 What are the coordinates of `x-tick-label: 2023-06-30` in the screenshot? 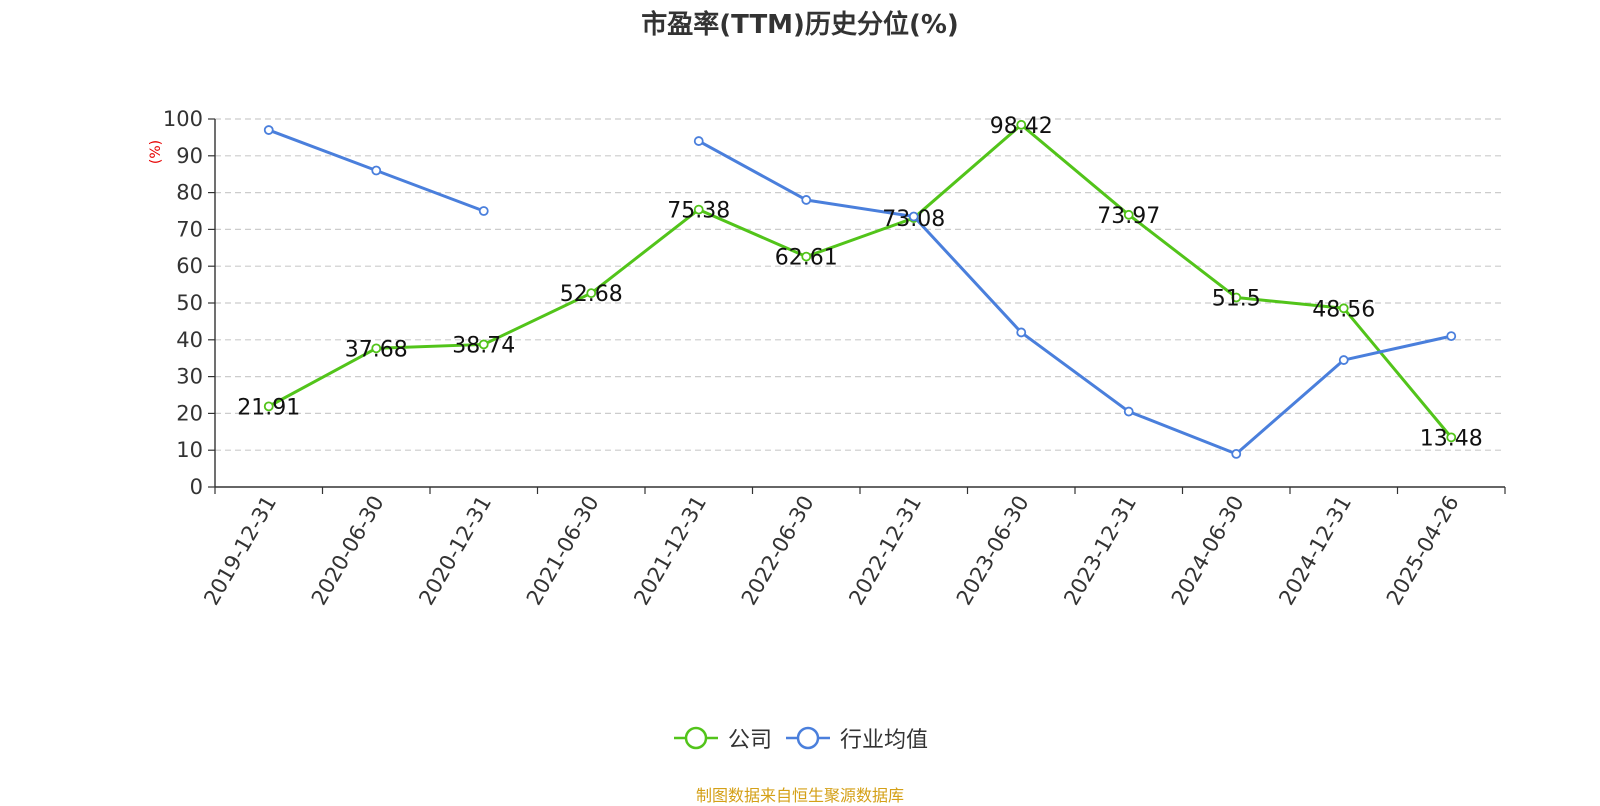 It's located at (993, 551).